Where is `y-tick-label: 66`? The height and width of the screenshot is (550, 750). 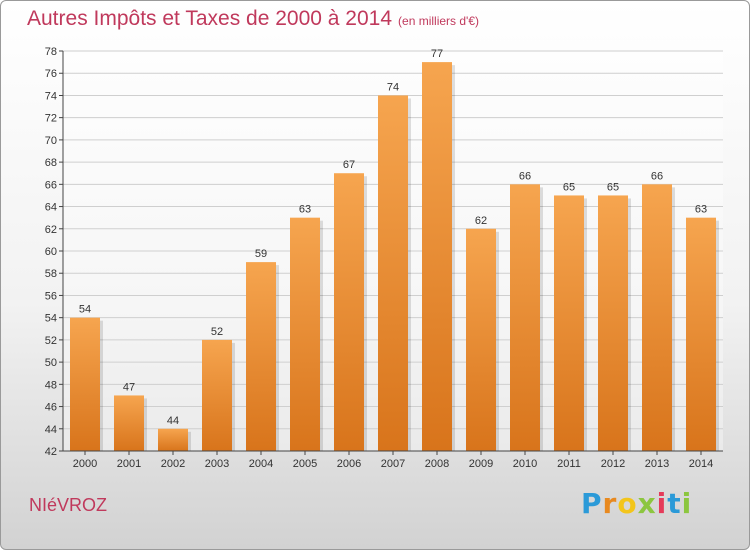 y-tick-label: 66 is located at coordinates (51, 185).